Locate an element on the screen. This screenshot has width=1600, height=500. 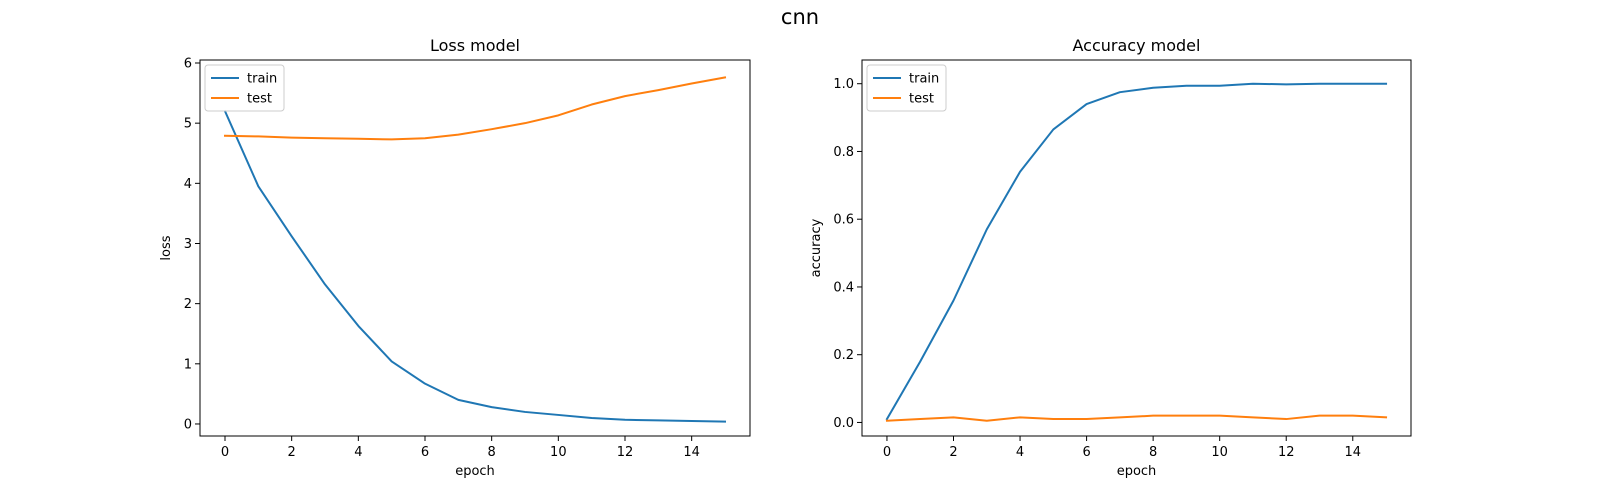
loss-x-tick-label: 6 is located at coordinates (425, 452).